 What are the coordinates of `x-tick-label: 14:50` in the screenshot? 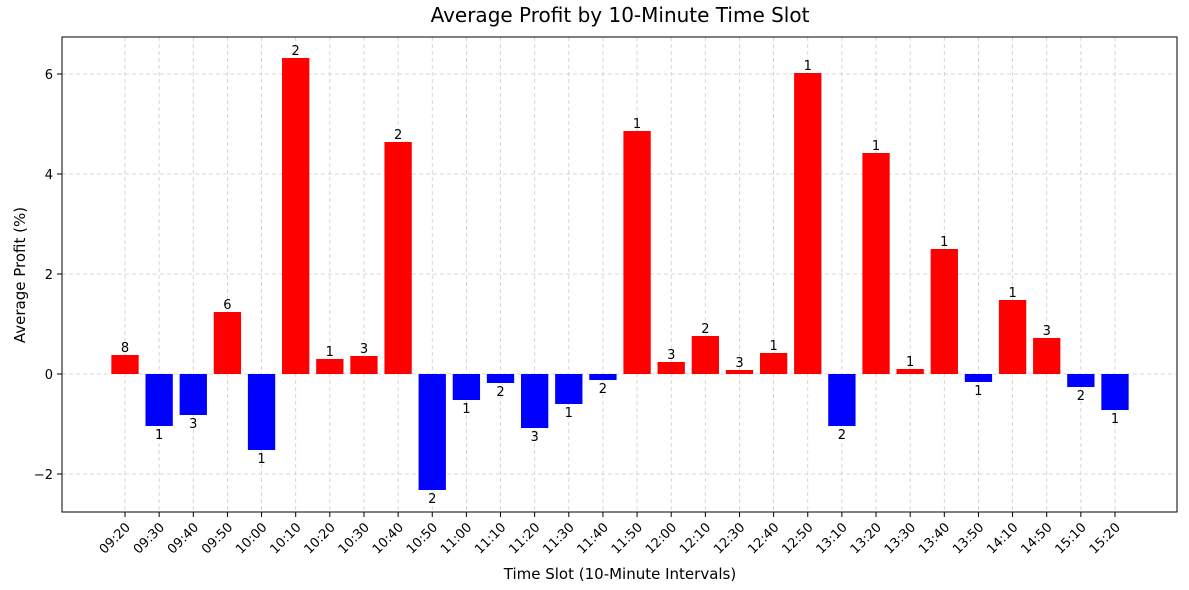 It's located at (1036, 538).